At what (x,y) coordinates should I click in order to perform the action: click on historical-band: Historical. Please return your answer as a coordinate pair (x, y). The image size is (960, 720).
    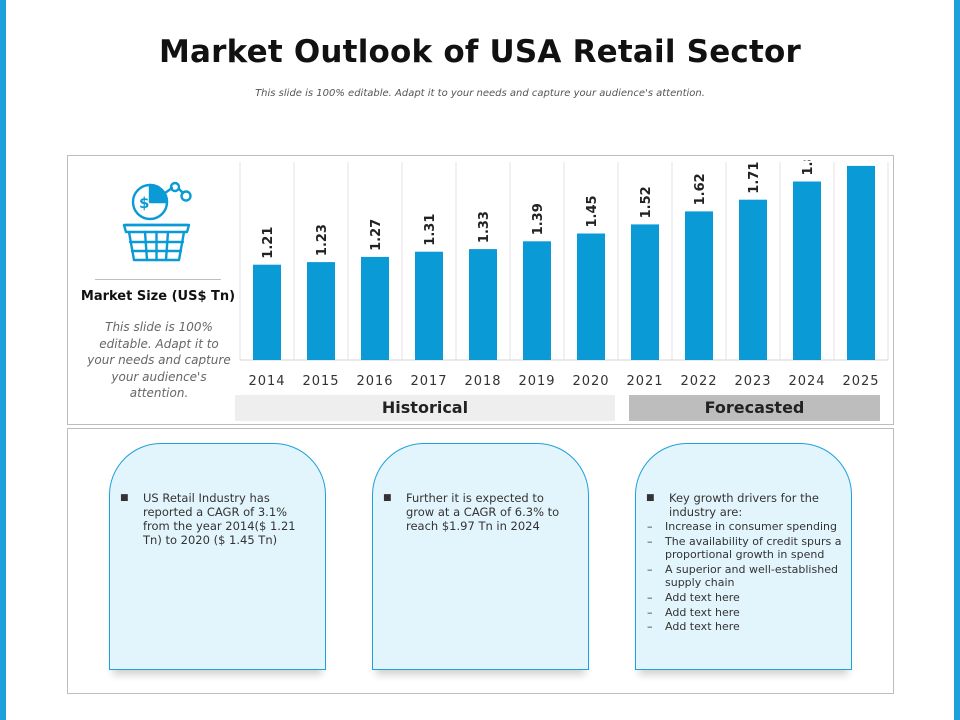
    Looking at the image, I should click on (425, 408).